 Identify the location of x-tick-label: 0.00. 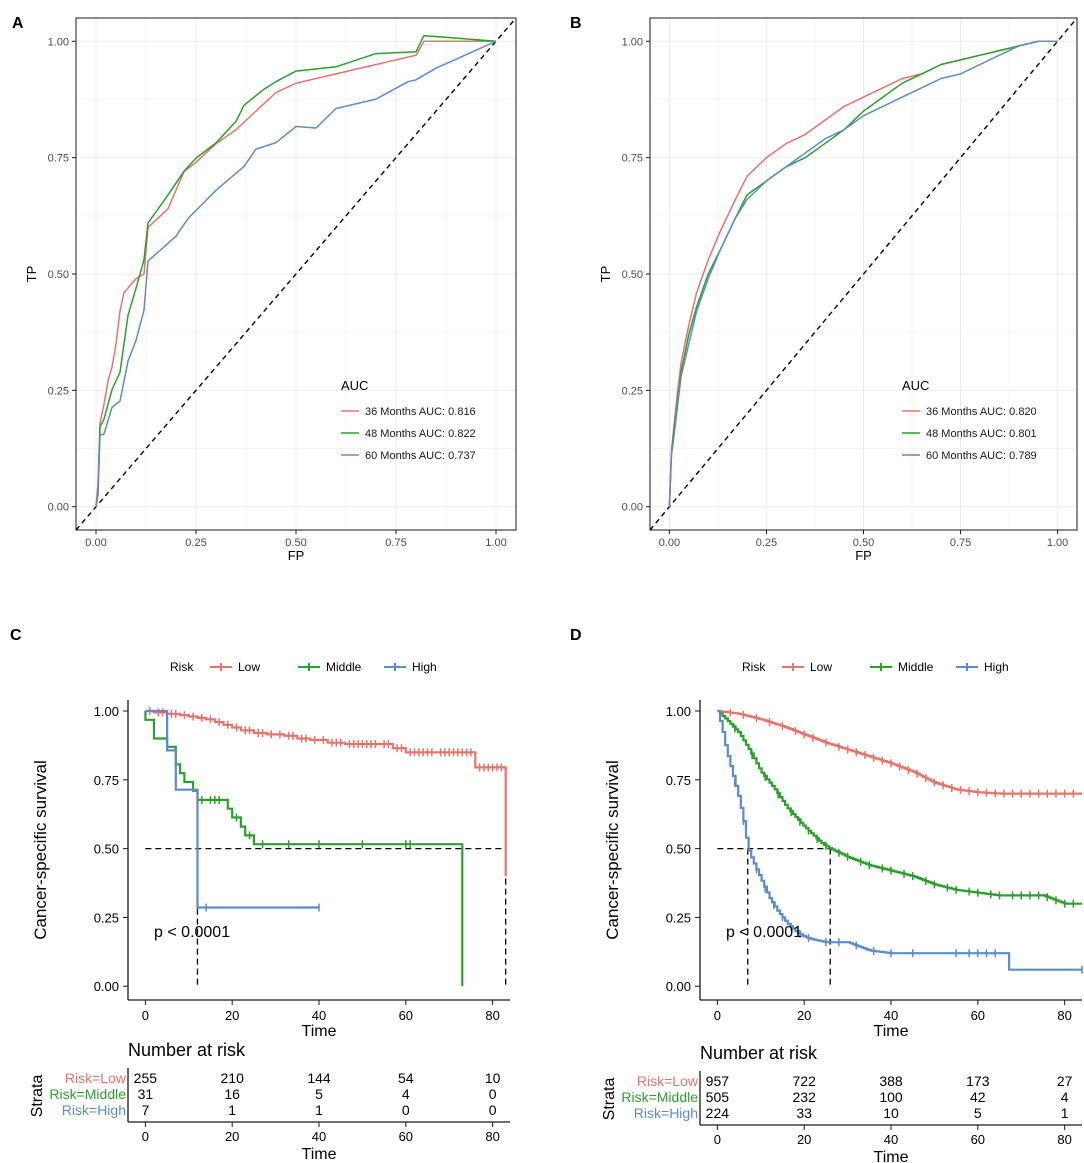
(95, 543).